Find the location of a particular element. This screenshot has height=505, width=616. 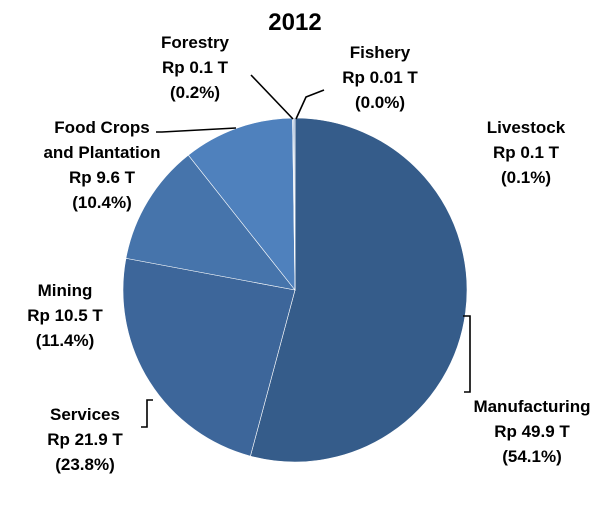

label-value-fishery: Rp 0.01 T is located at coordinates (380, 77).